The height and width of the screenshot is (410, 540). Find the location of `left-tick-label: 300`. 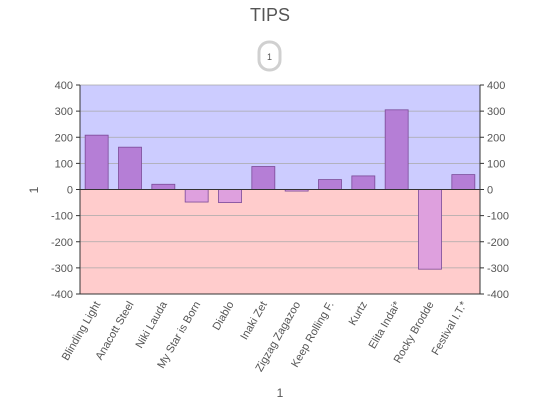

left-tick-label: 300 is located at coordinates (64, 112).